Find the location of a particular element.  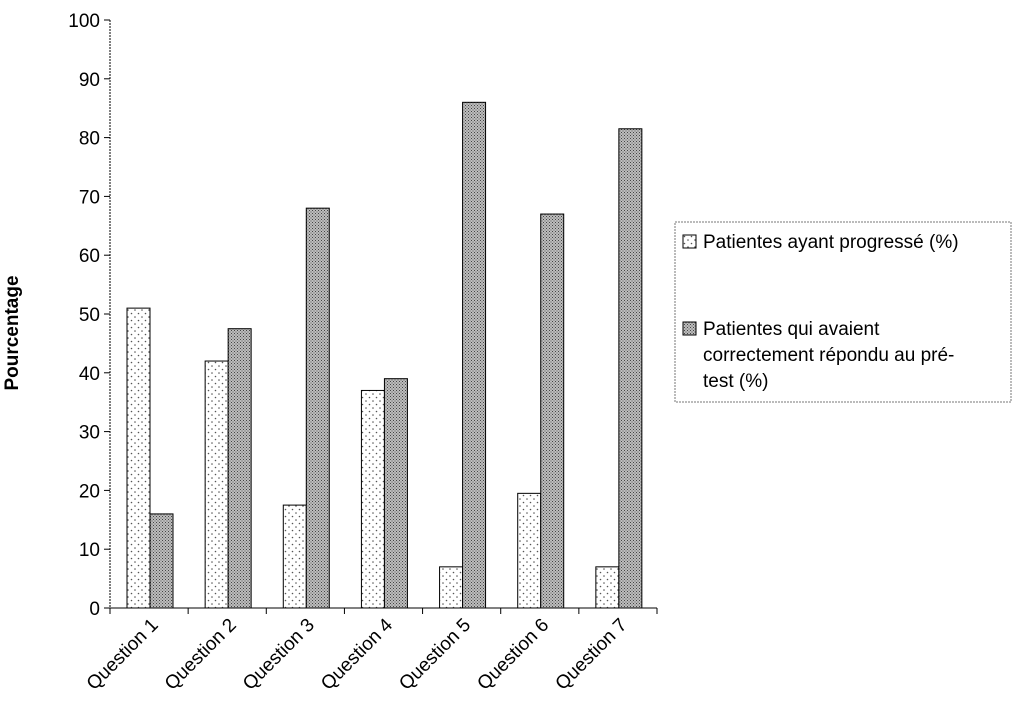

y-tick-label: 0 is located at coordinates (94, 609).